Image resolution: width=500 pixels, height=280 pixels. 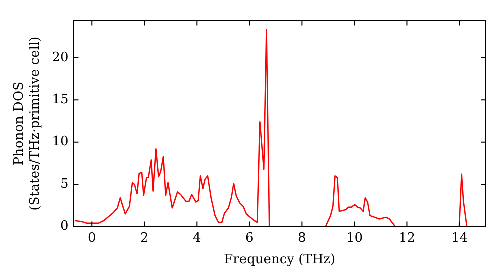 I want to click on x-axis-title: Frequency (THz), so click(x=280, y=260).